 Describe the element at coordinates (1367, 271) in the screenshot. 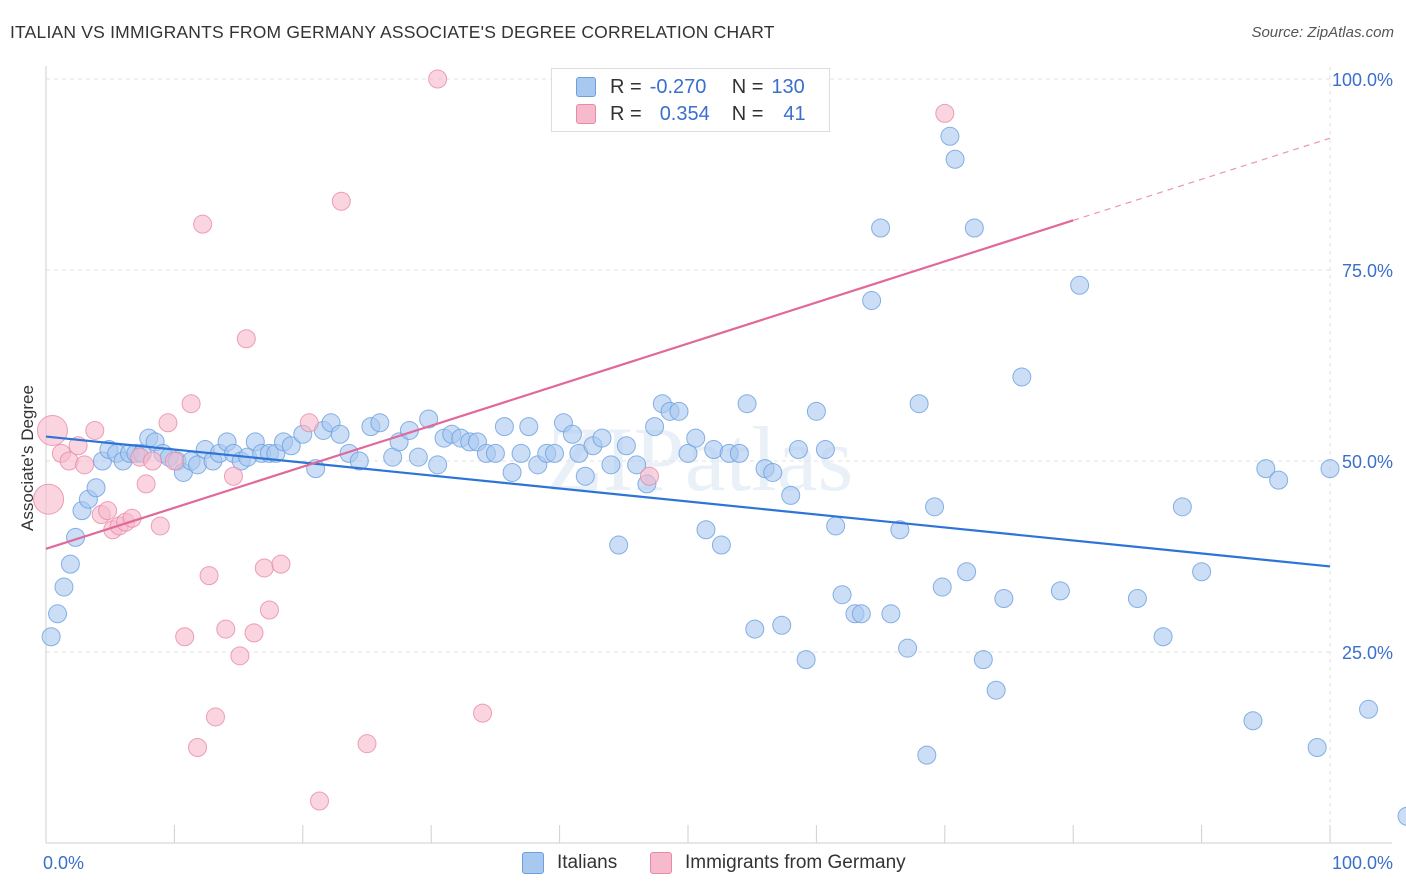

I see `y-tick-label: 75.0%` at that location.